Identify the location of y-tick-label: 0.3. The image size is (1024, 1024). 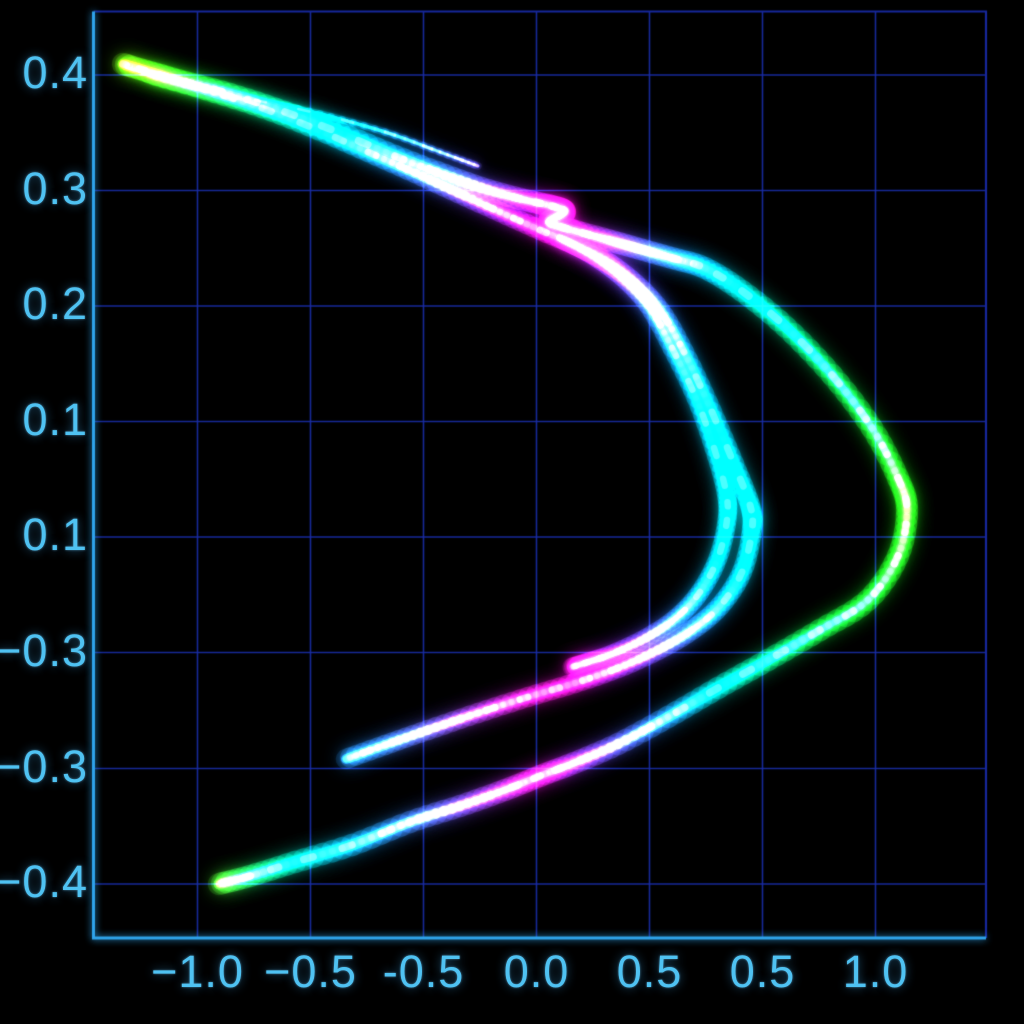
(55, 188).